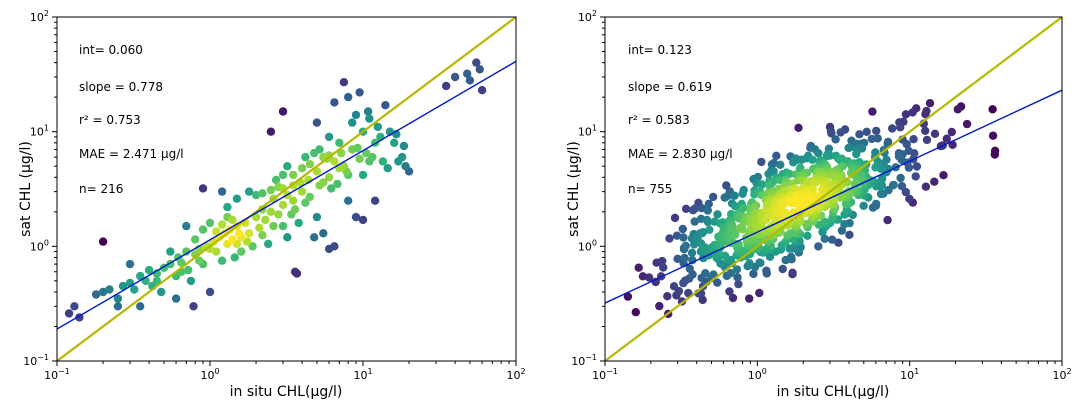 The width and height of the screenshot is (1084, 403). Describe the element at coordinates (1061, 374) in the screenshot. I see `x-tick-label: 102` at that location.